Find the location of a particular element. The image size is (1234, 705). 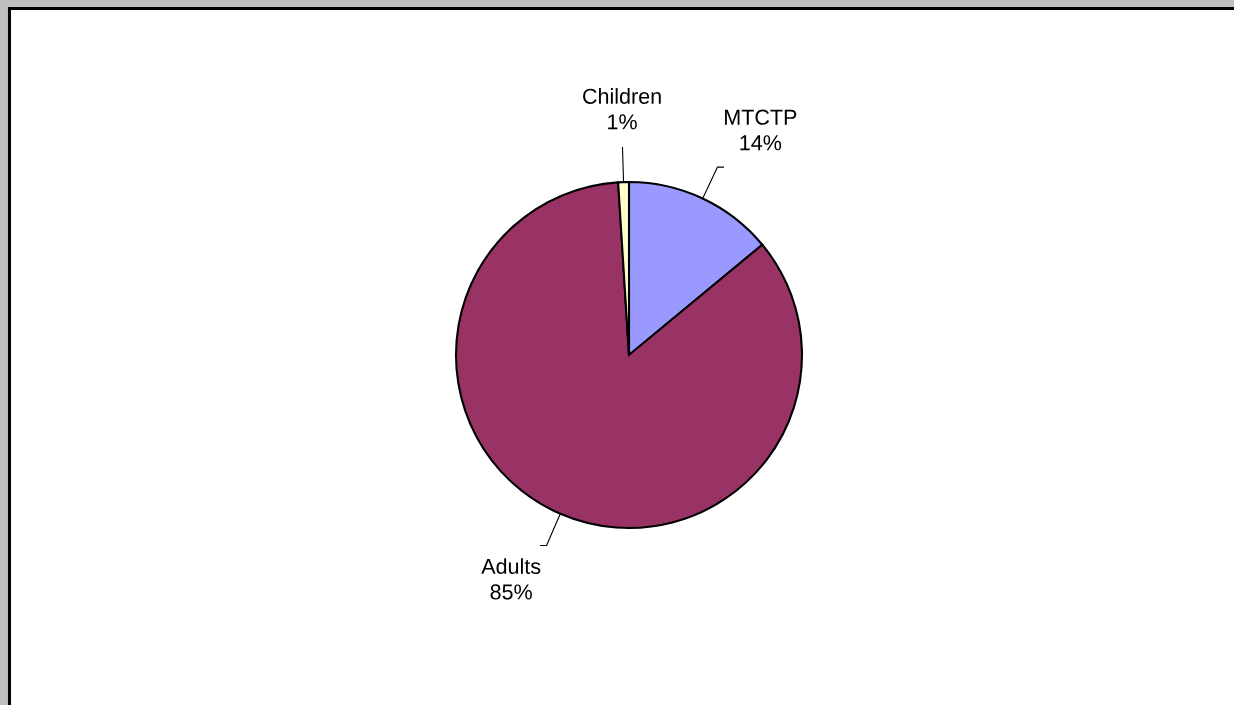

slice-label: Children is located at coordinates (622, 96).